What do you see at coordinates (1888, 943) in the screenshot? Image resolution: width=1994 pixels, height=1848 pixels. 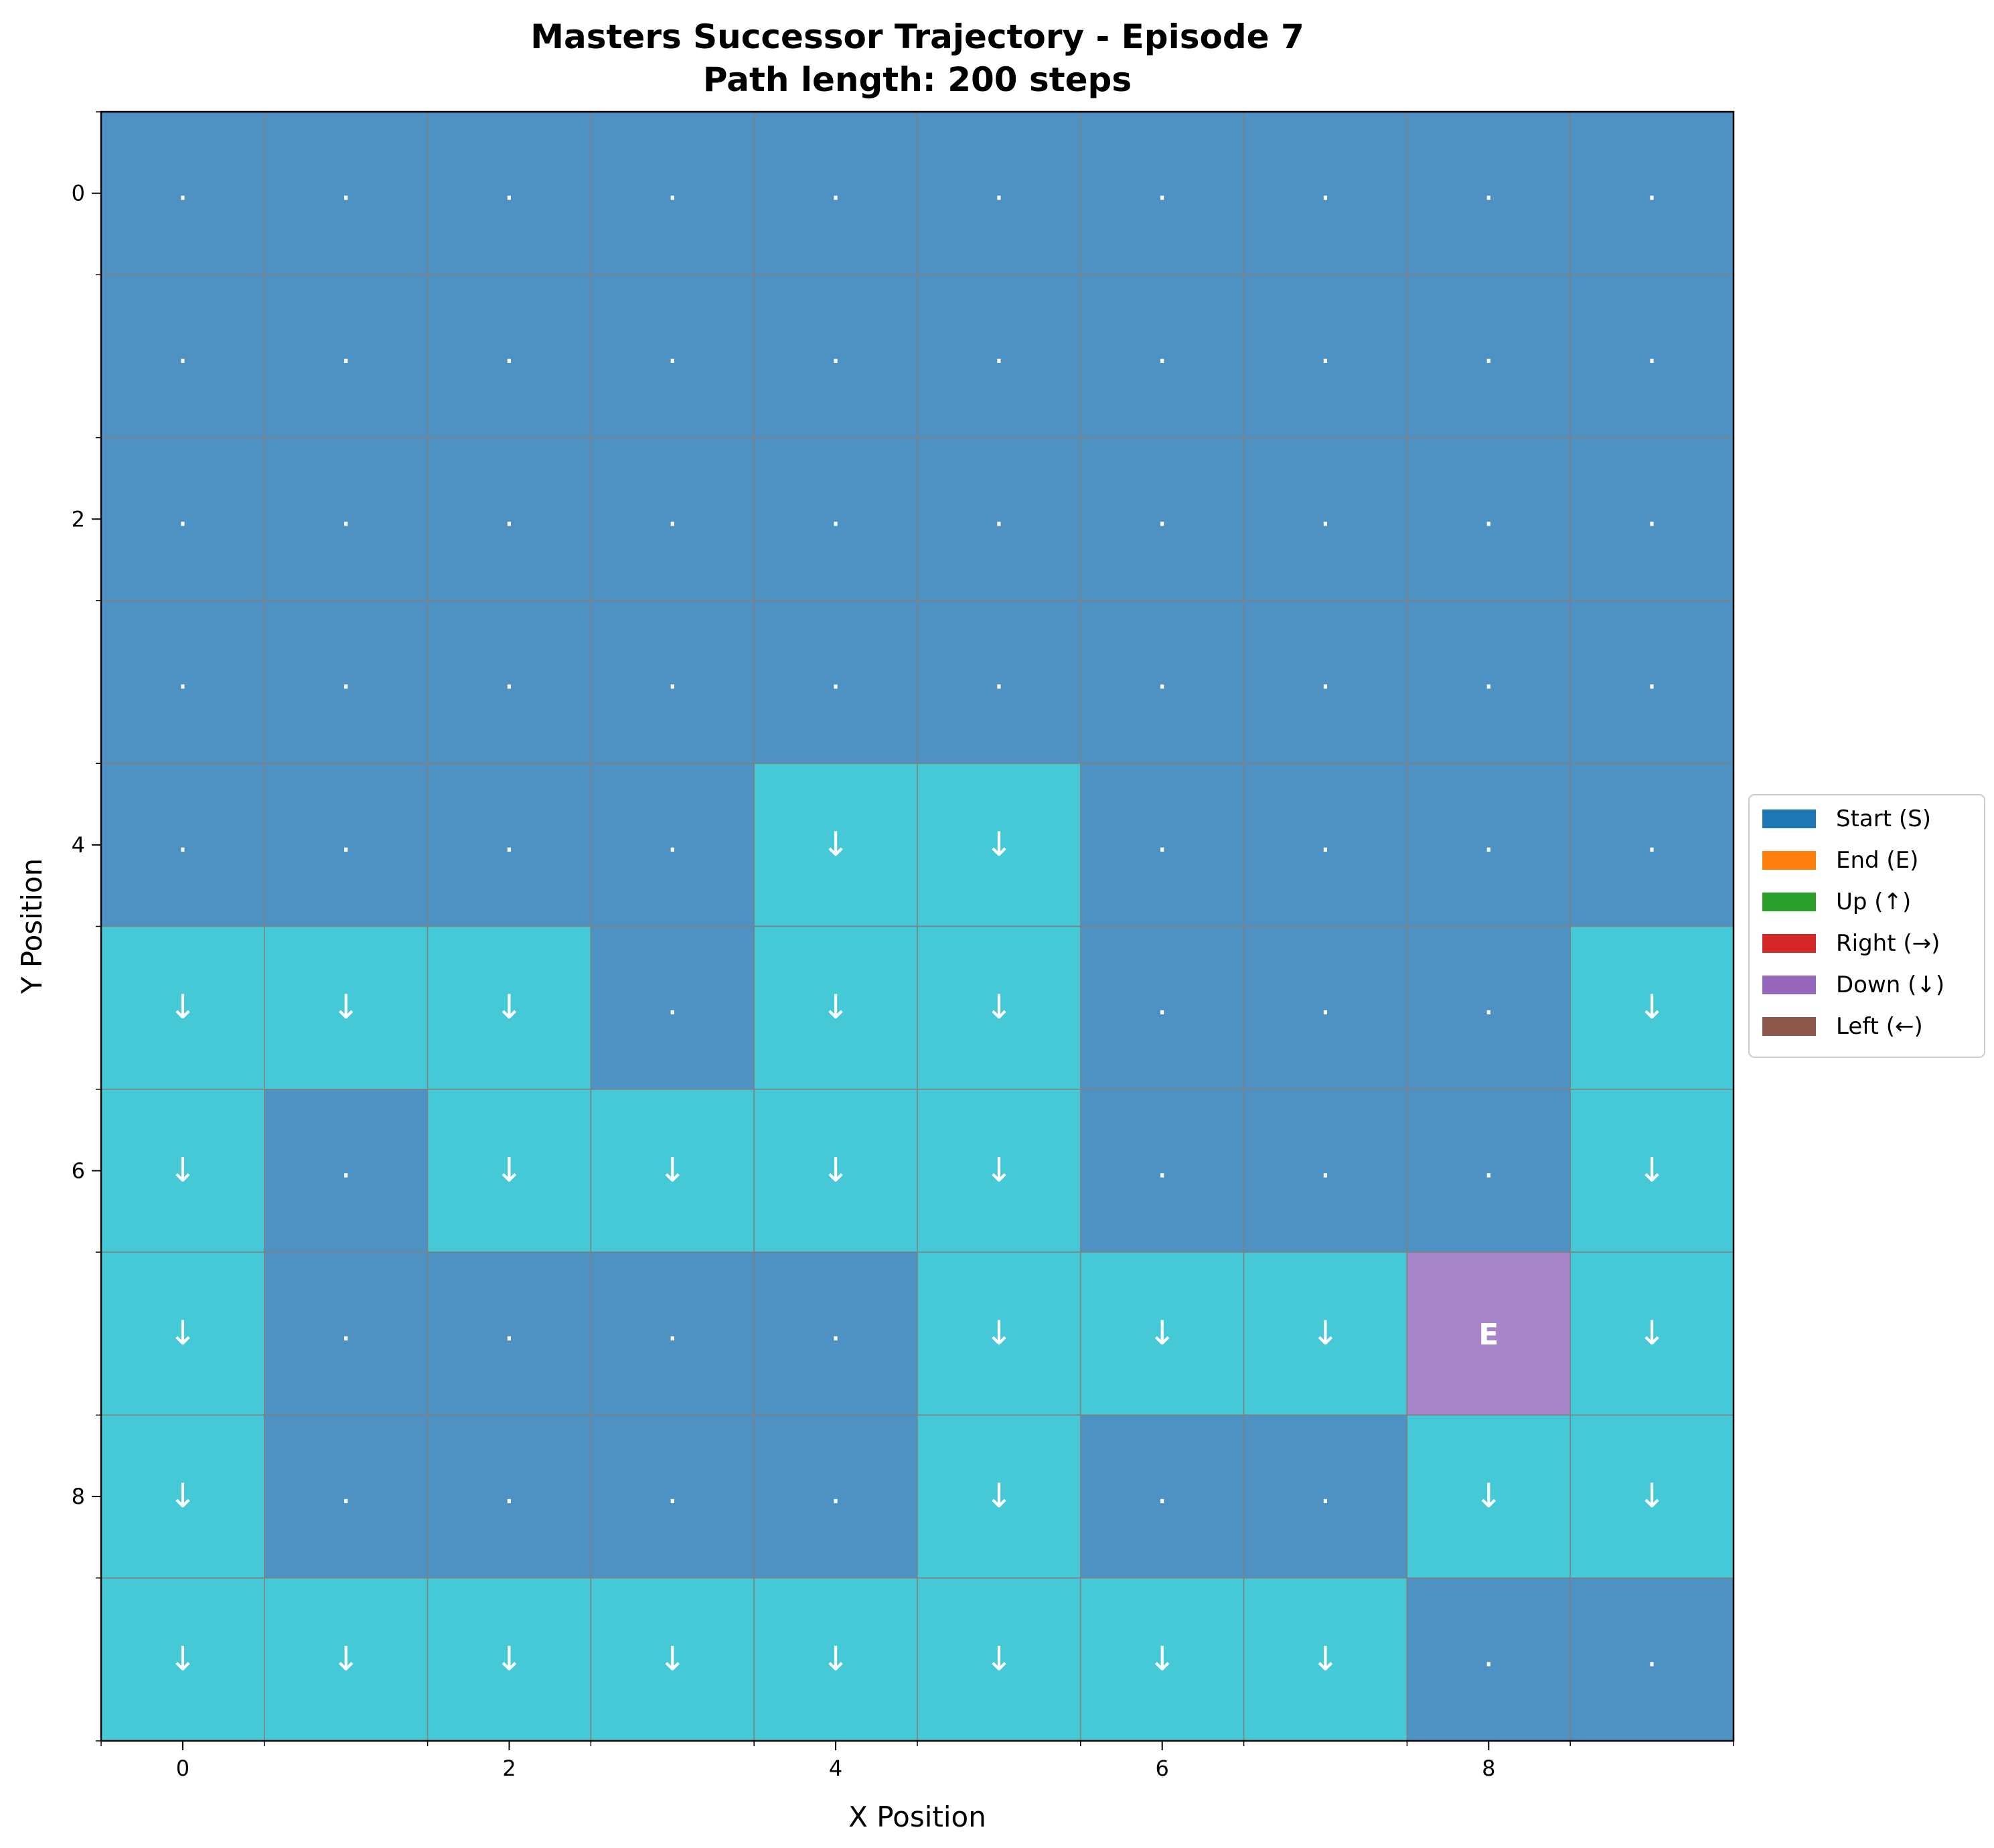 I see `legend-label: Right (→)` at bounding box center [1888, 943].